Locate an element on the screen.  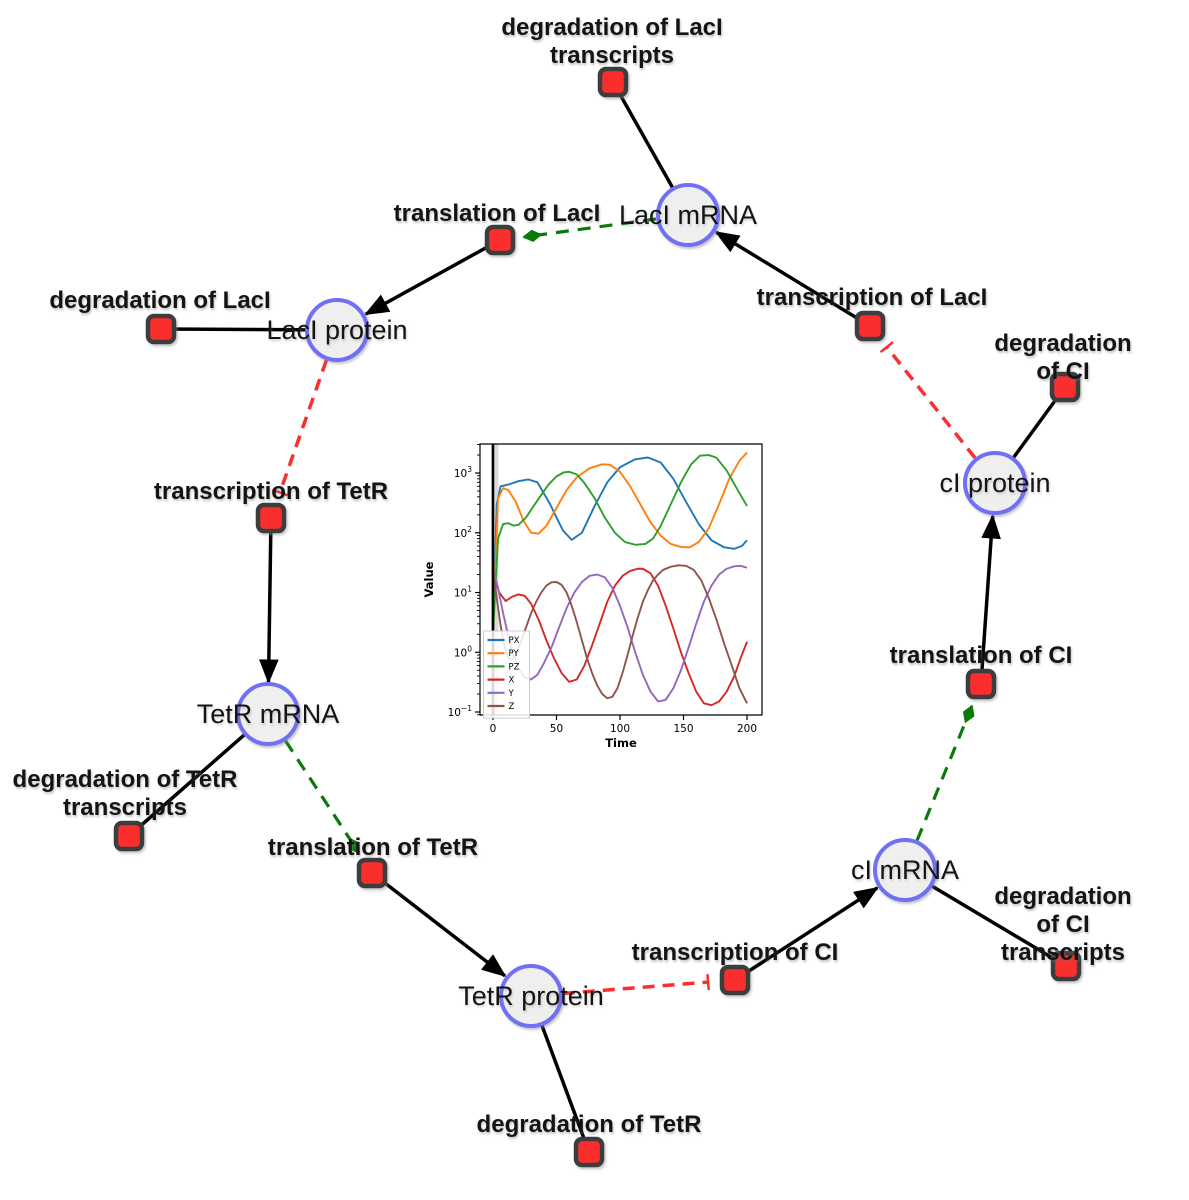
edge-translation-lacI-to-lacI-protein is located at coordinates (432, 277).